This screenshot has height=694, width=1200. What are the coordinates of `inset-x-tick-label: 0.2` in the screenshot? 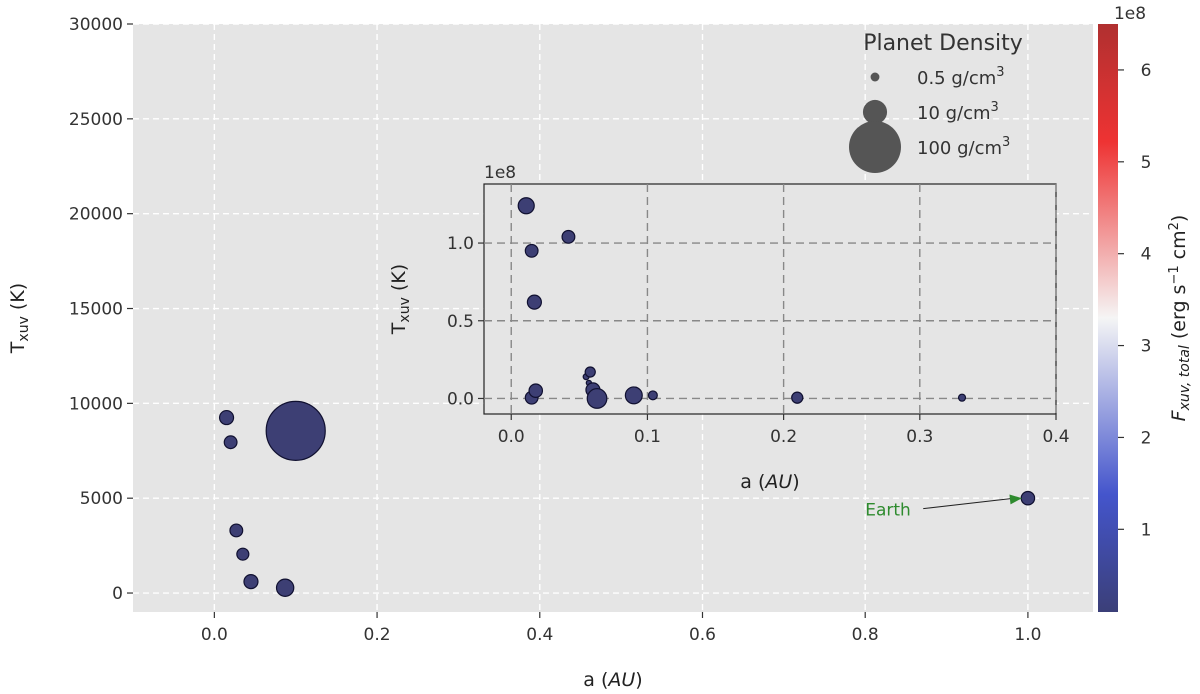 It's located at (783, 437).